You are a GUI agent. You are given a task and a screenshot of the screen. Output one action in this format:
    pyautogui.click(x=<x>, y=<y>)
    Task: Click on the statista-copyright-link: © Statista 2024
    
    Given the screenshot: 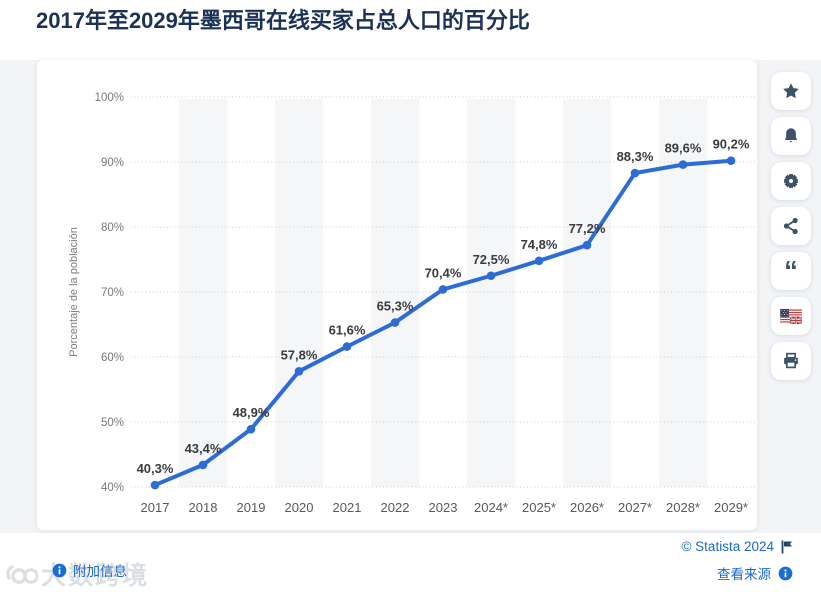 What is the action you would take?
    pyautogui.click(x=737, y=546)
    